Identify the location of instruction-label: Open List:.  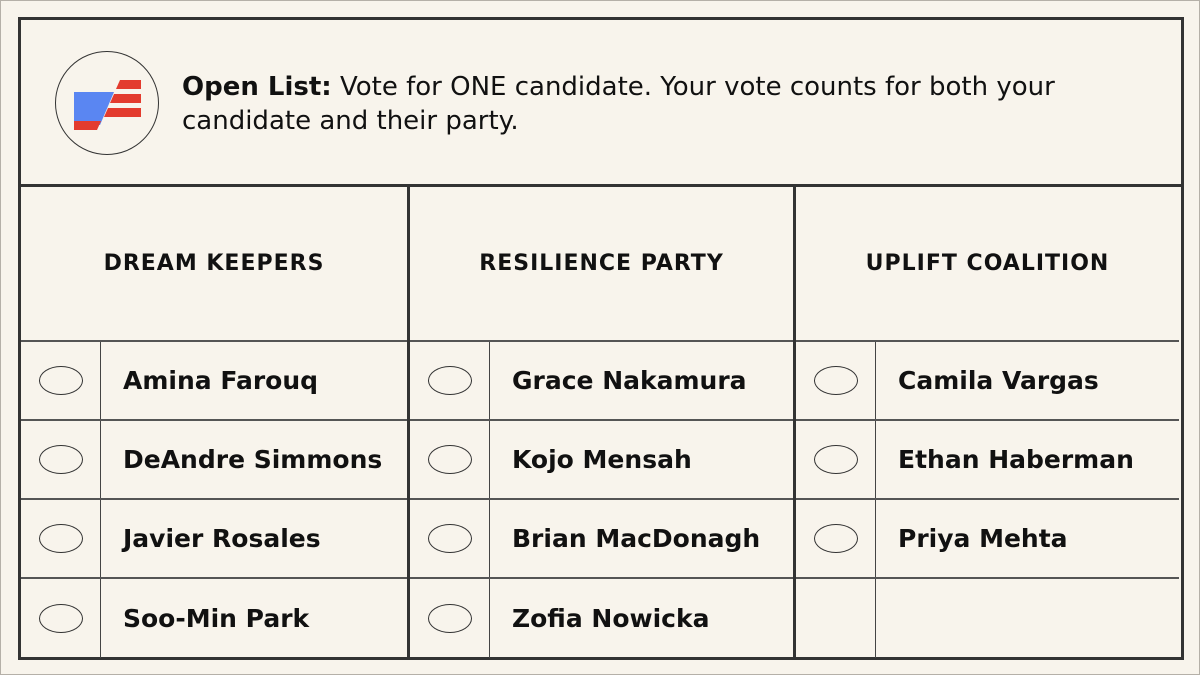
(257, 87).